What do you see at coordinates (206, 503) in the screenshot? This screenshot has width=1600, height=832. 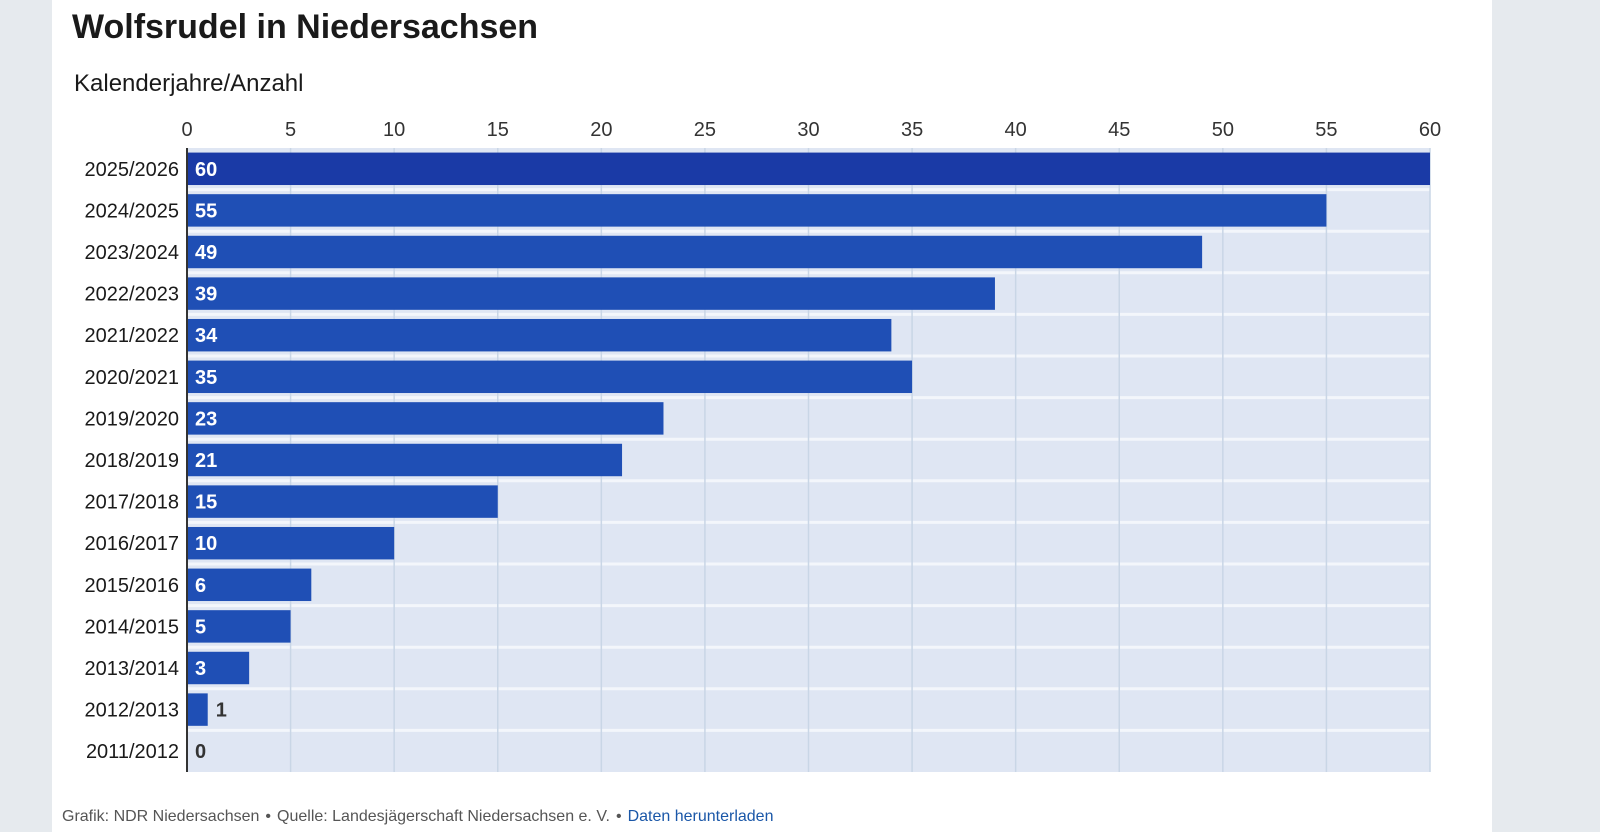 I see `value-label: 15` at bounding box center [206, 503].